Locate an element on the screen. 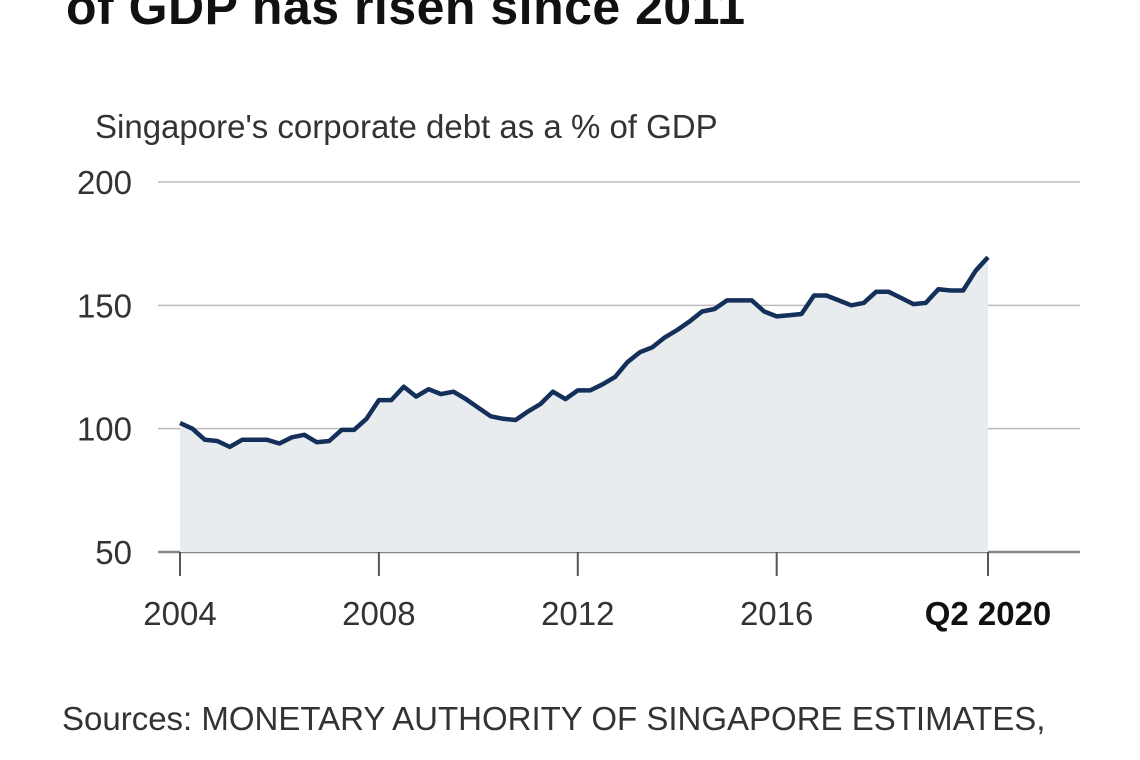  y-tick-label: 200 is located at coordinates (104, 182).